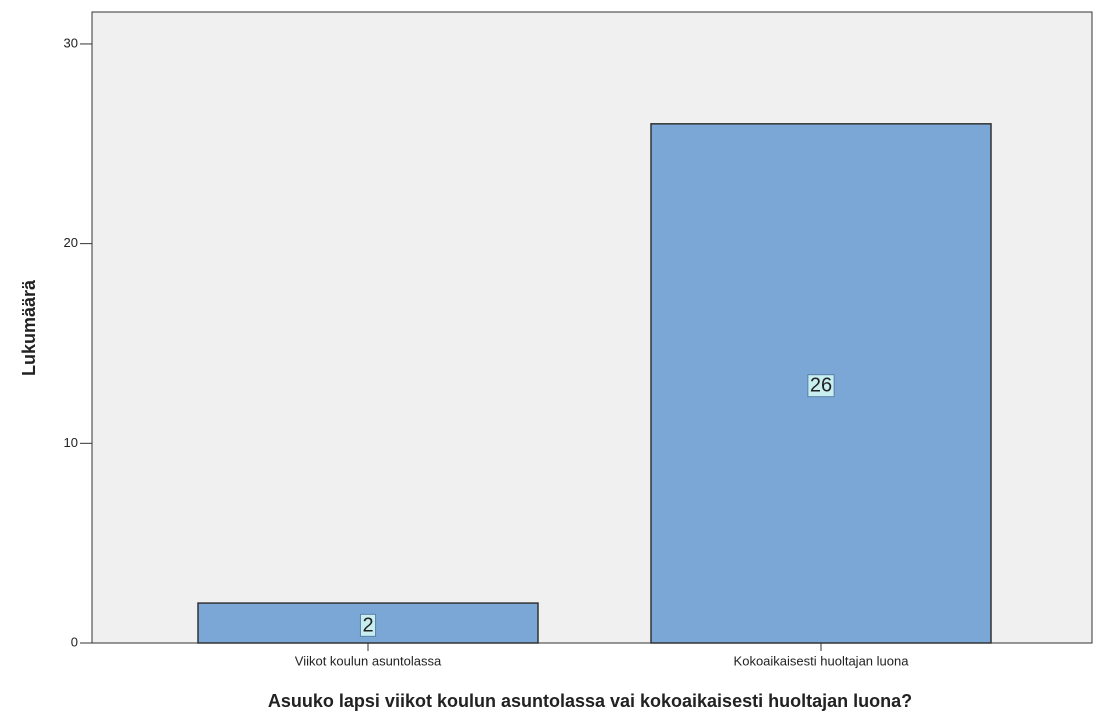 This screenshot has height=716, width=1099. Describe the element at coordinates (29, 327) in the screenshot. I see `y-axis-title: Lukumäärä` at that location.